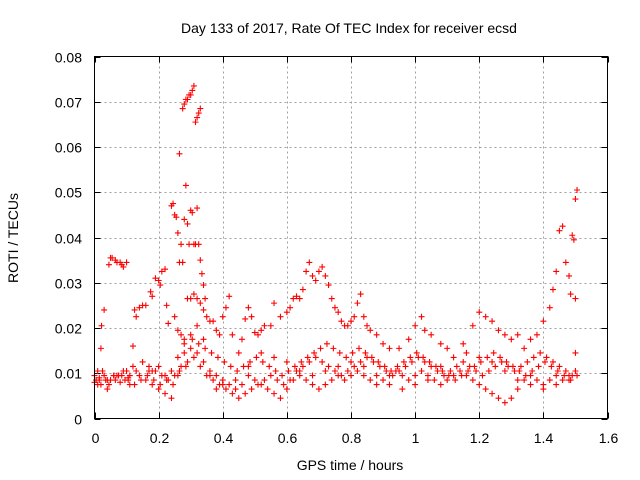 This screenshot has width=640, height=480. What do you see at coordinates (68, 58) in the screenshot?
I see `y-tick-label: 0.08` at bounding box center [68, 58].